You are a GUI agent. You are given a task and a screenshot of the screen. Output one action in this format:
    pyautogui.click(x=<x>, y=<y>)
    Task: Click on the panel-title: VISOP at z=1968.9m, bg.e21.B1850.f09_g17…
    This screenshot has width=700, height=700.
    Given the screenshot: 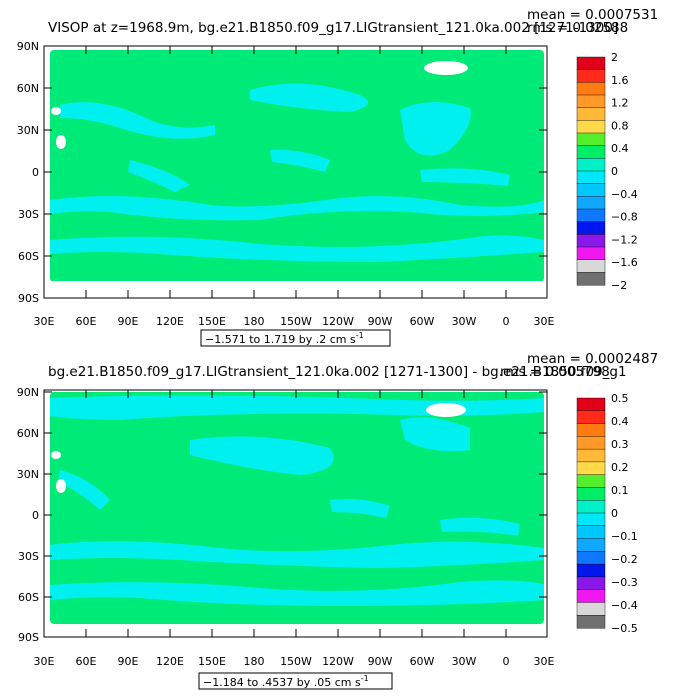 What is the action you would take?
    pyautogui.click(x=333, y=28)
    